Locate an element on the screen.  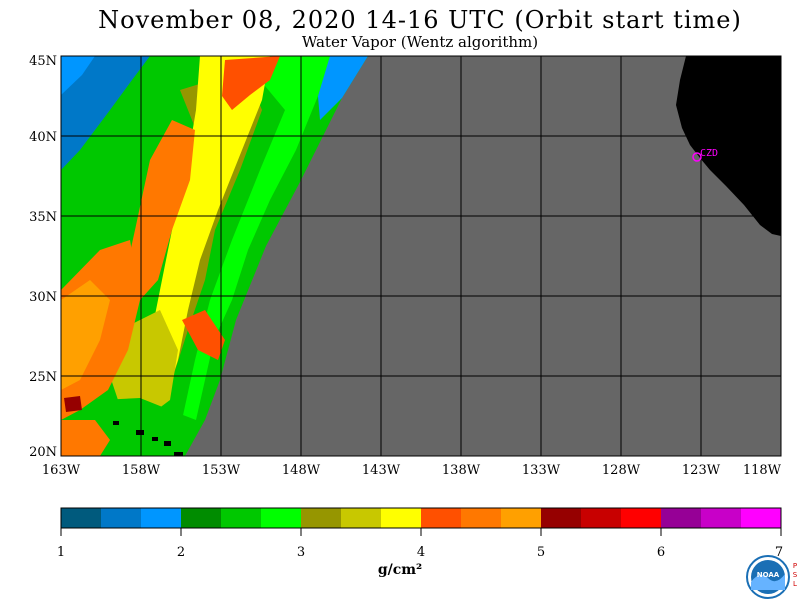
colorbar-tick: 1 is located at coordinates (61, 552).